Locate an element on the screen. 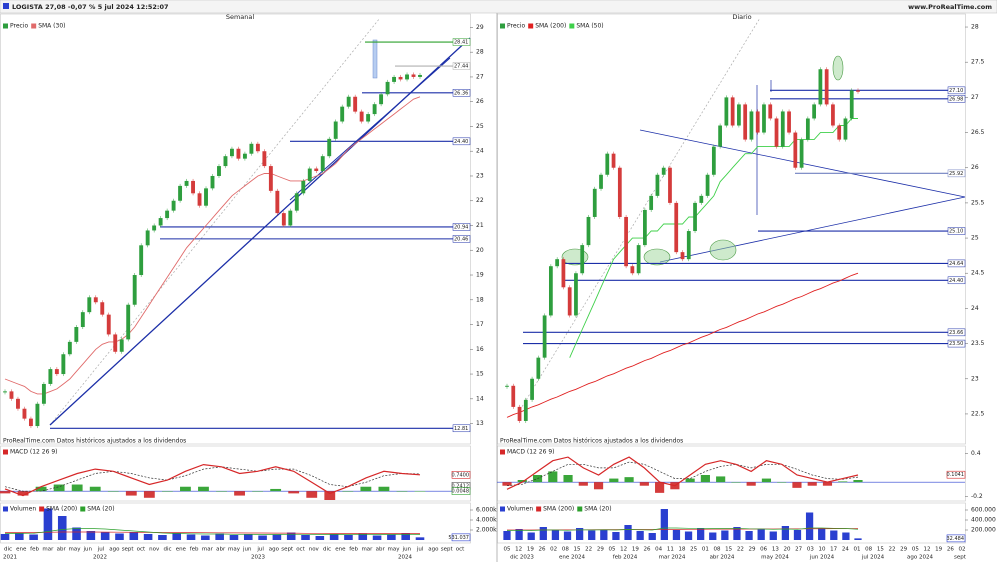 The image size is (997, 562). x-tick-label: 19 is located at coordinates (635, 550).